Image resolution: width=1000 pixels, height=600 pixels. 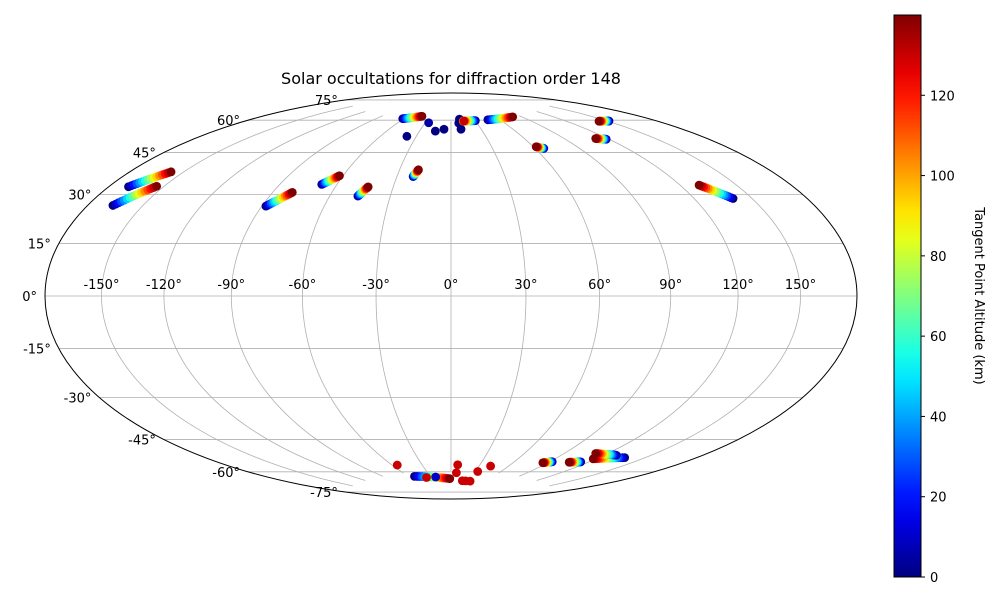 What do you see at coordinates (101, 285) in the screenshot?
I see `lon-tick-label: -150°` at bounding box center [101, 285].